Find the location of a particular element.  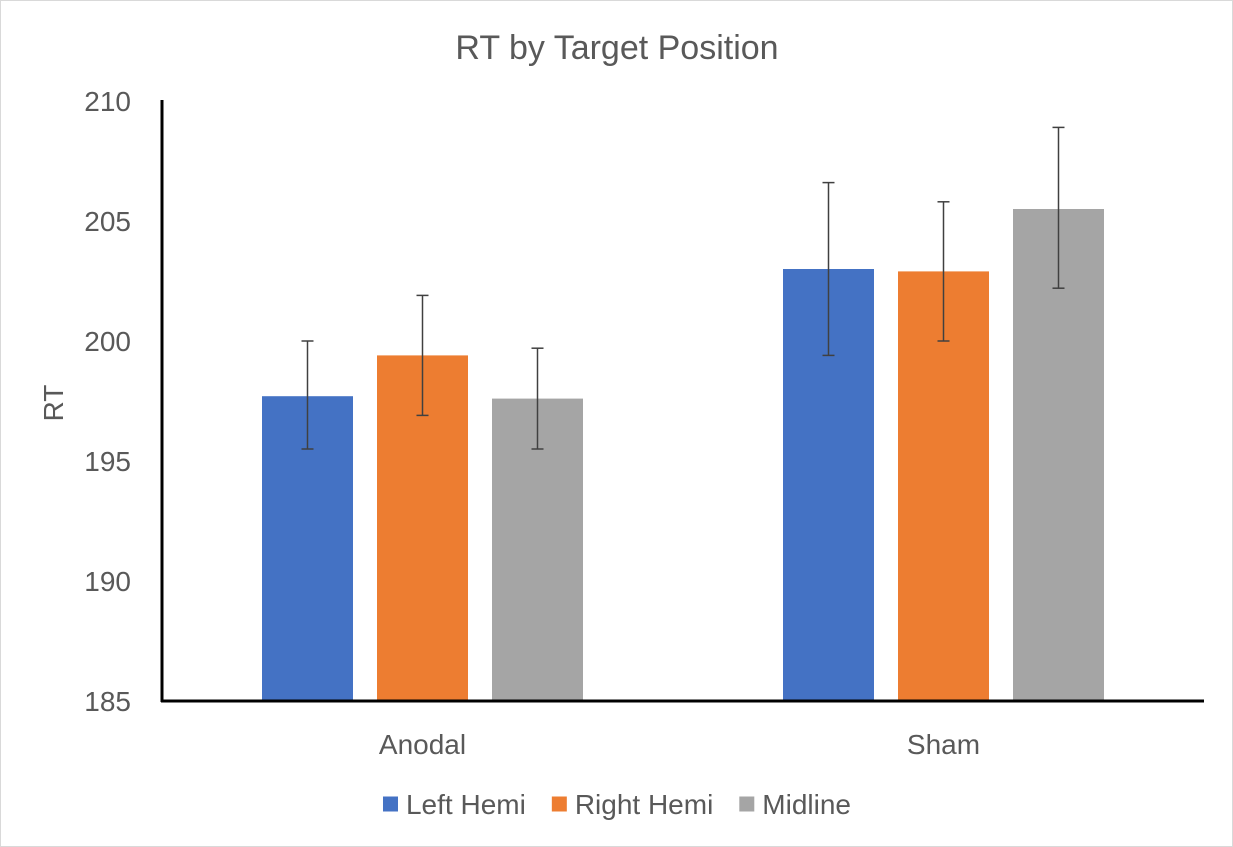

legend: Left Hemi Right Hemi Midline is located at coordinates (616, 804).